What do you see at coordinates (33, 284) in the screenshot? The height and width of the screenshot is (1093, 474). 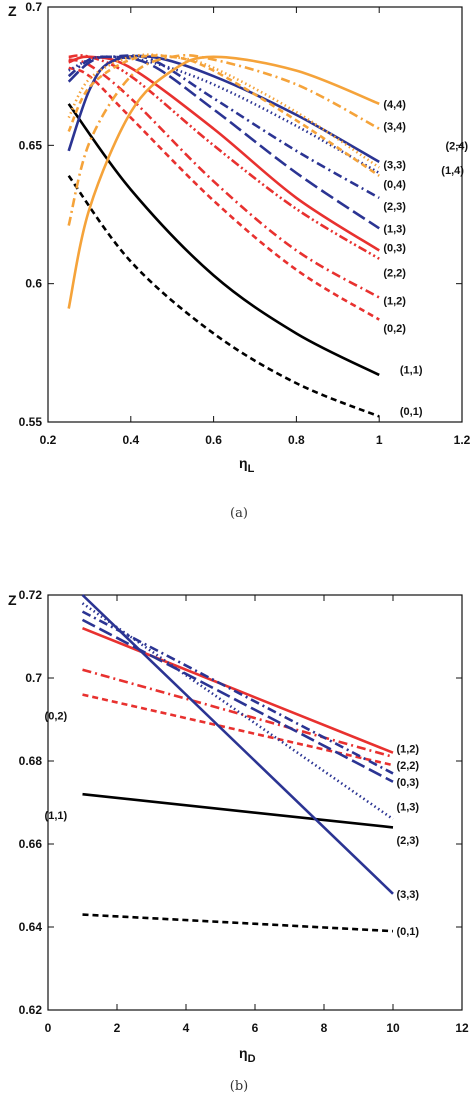 I see `y-tick-label: 0.6` at bounding box center [33, 284].